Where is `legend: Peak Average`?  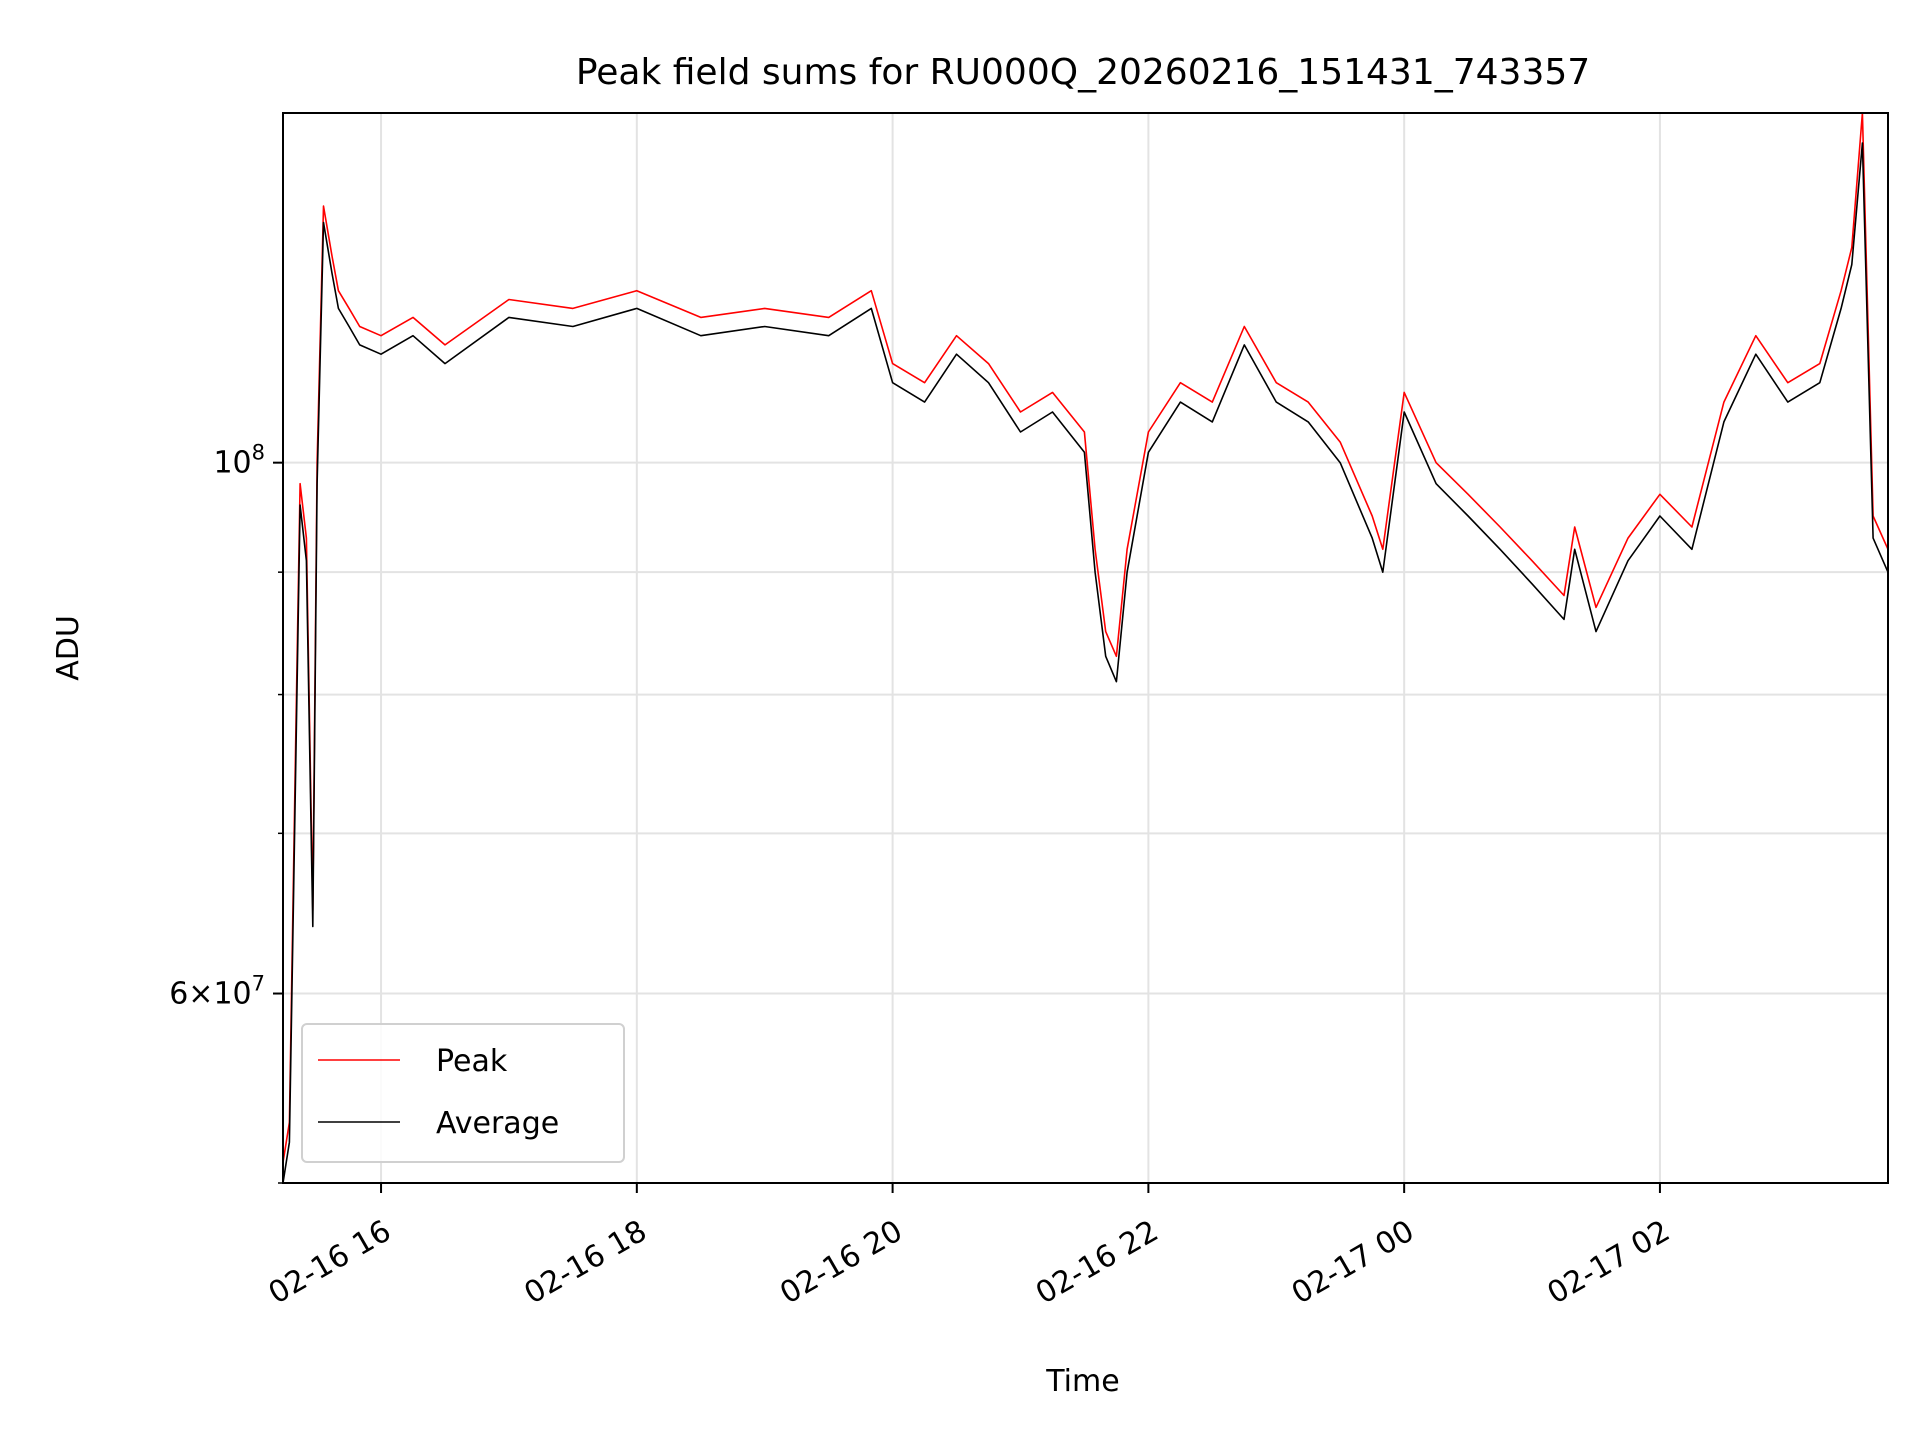 legend: Peak Average is located at coordinates (463, 1093).